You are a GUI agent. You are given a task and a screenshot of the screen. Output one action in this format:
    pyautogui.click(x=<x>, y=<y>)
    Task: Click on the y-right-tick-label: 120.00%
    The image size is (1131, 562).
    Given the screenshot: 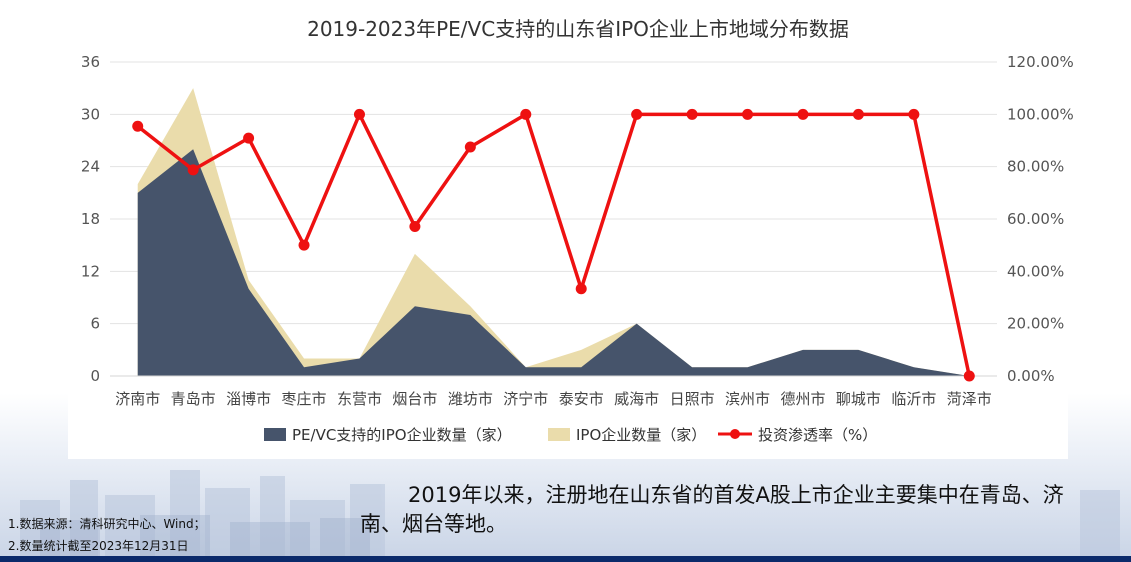 What is the action you would take?
    pyautogui.click(x=1040, y=62)
    